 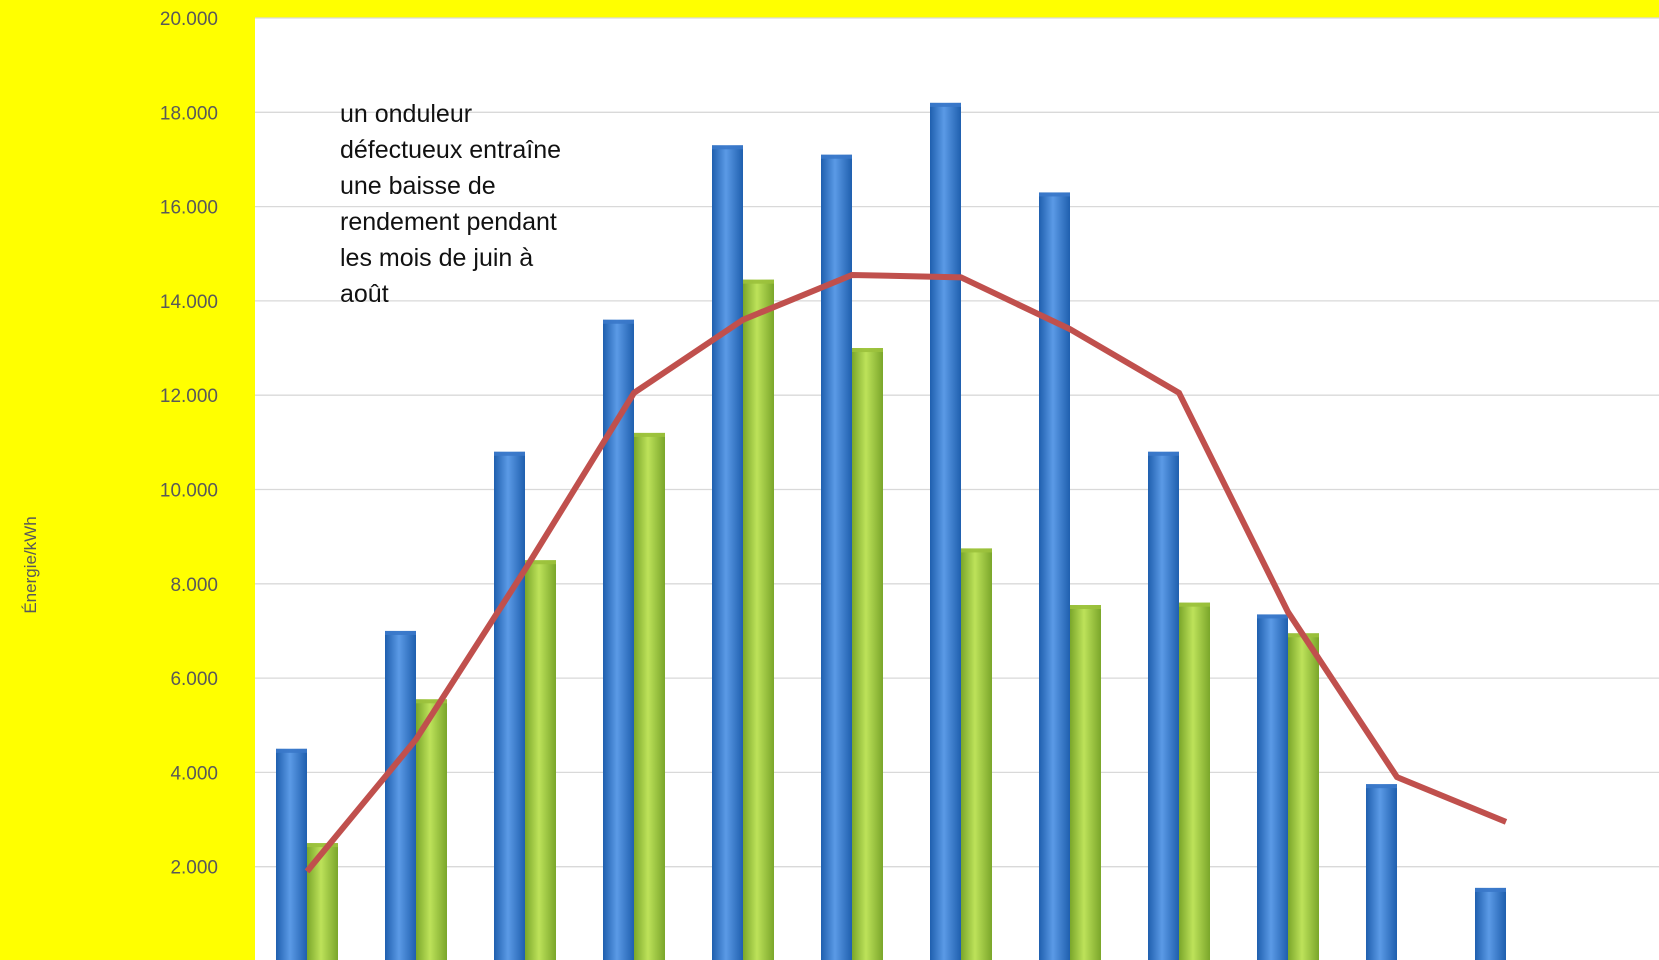 What do you see at coordinates (189, 491) in the screenshot?
I see `y-tick-label: 10.000` at bounding box center [189, 491].